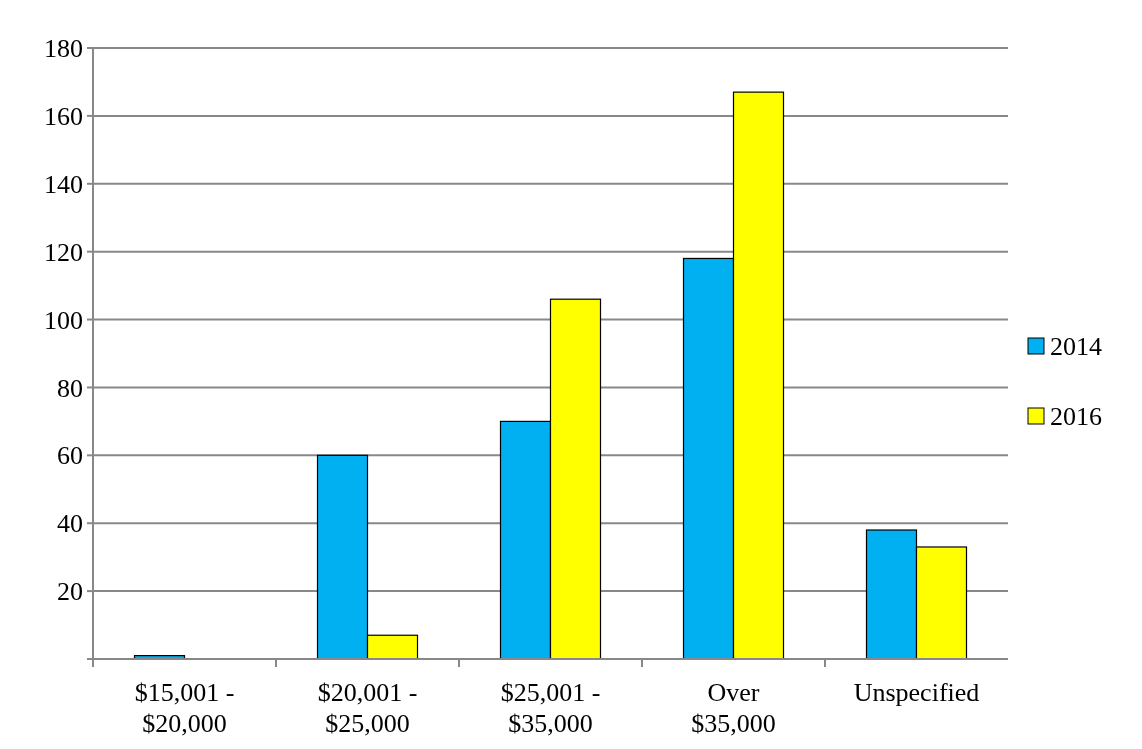  What do you see at coordinates (1076, 347) in the screenshot?
I see `legend-label: 2014` at bounding box center [1076, 347].